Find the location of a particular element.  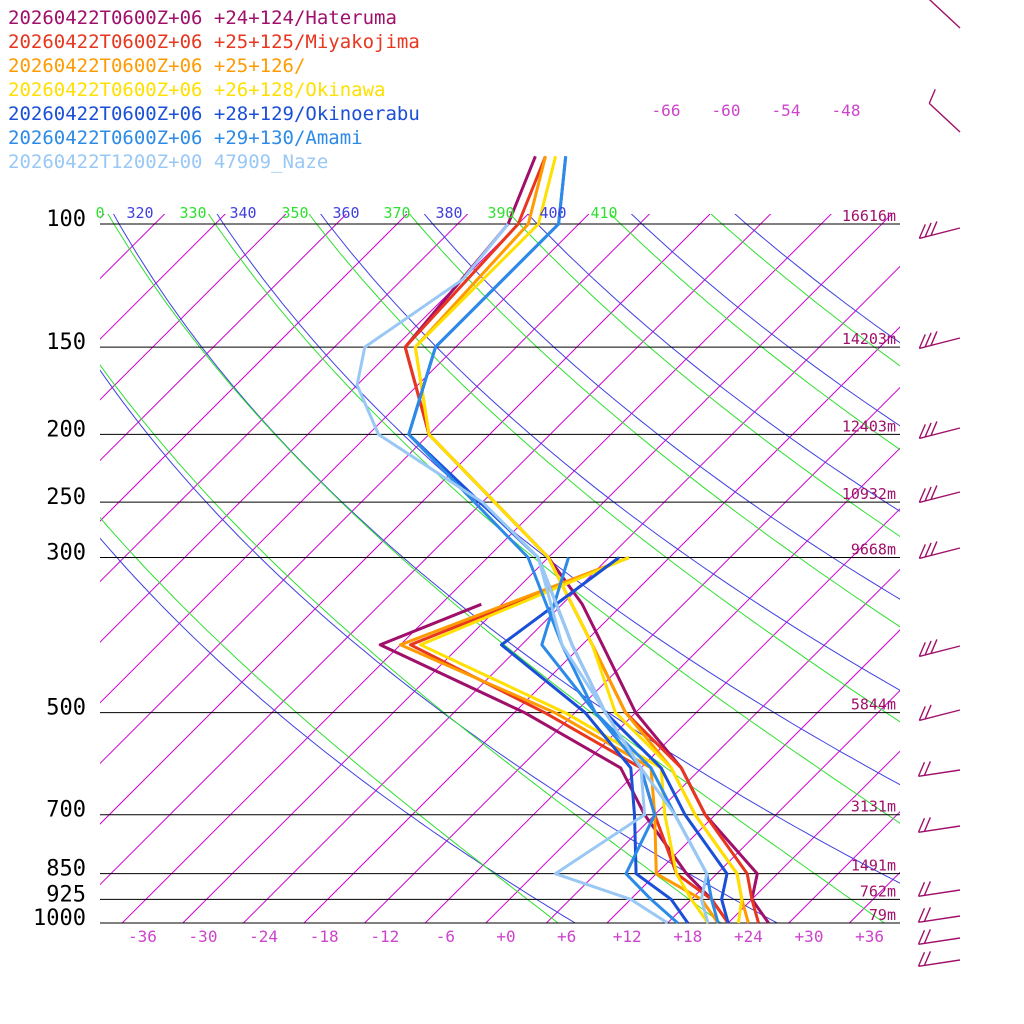

pressure-label: 500 is located at coordinates (66, 708).